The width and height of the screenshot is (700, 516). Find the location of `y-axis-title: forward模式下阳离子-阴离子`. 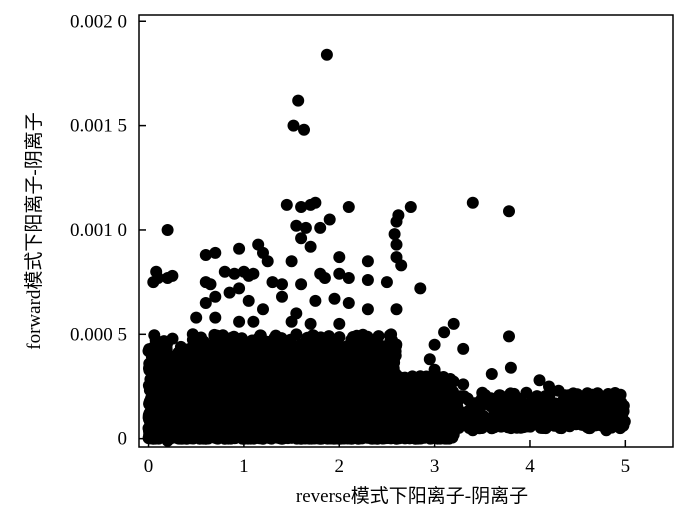

y-axis-title: forward模式下阳离子-阴离子 is located at coordinates (34, 230).